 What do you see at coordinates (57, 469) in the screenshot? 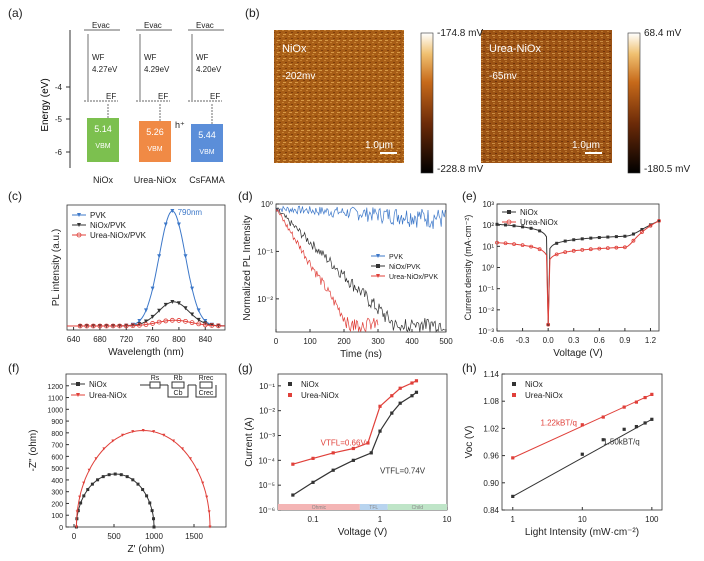
I see `y-tick-label: 500` at bounding box center [57, 469].